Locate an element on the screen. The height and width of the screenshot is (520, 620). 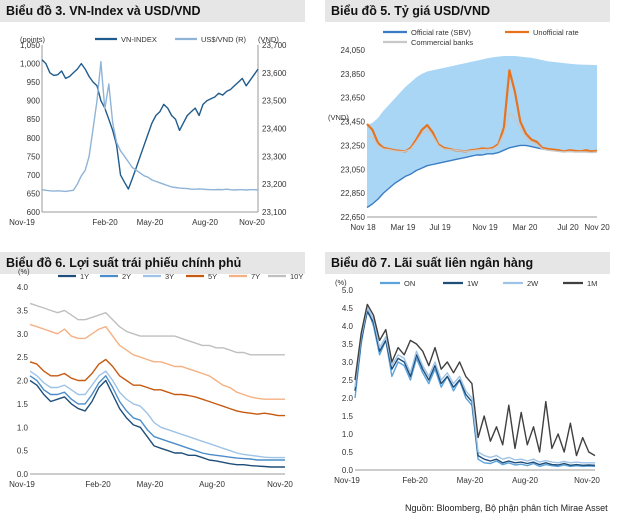
x-tick-label: Mar 20 is located at coordinates (525, 227).